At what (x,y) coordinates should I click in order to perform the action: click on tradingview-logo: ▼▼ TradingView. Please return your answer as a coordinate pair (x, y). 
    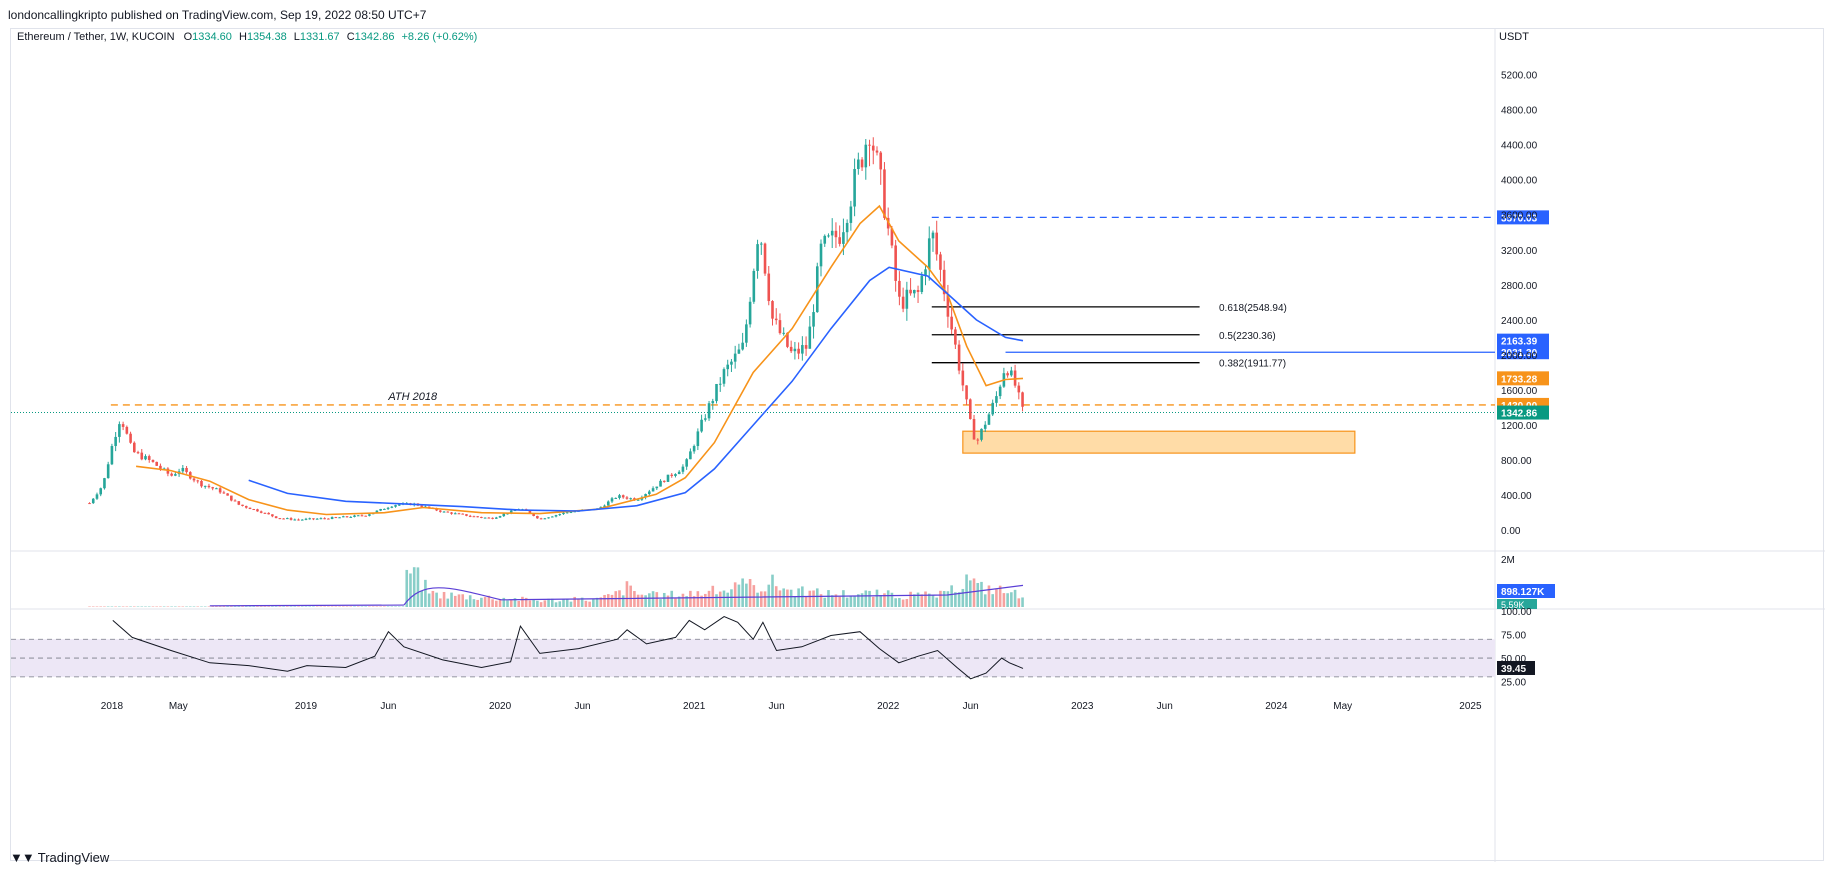
    Looking at the image, I should click on (59, 857).